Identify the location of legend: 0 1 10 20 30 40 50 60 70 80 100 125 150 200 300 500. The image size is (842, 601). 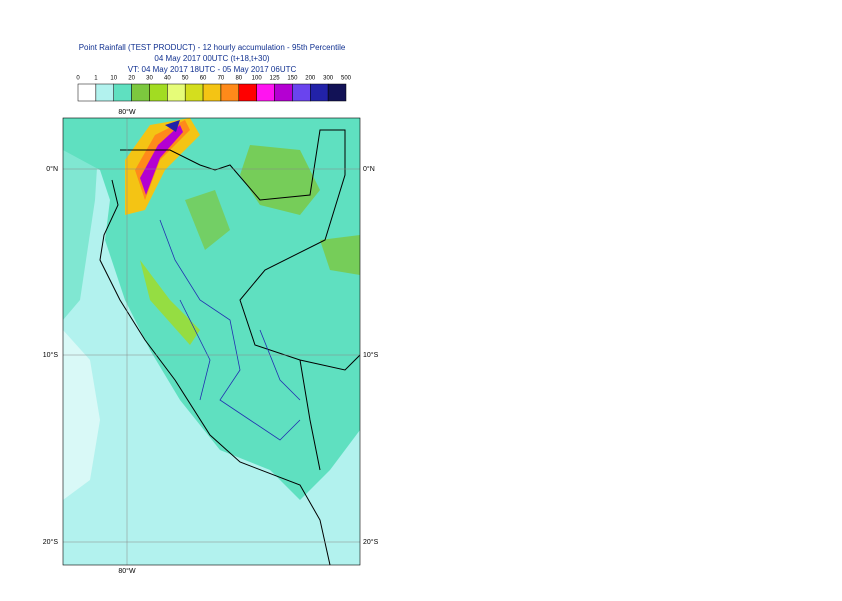
(214, 89).